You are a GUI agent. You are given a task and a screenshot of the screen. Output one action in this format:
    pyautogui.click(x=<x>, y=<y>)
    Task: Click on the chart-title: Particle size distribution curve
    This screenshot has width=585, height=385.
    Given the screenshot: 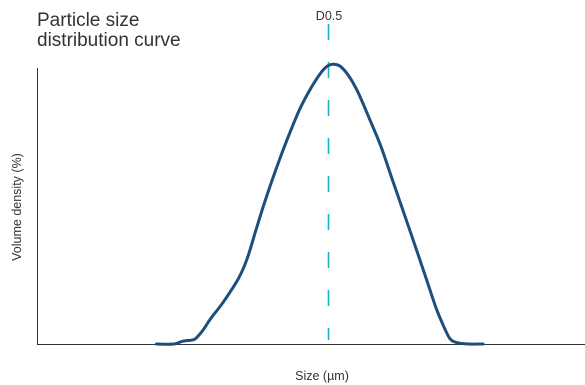 What is the action you would take?
    pyautogui.click(x=109, y=31)
    